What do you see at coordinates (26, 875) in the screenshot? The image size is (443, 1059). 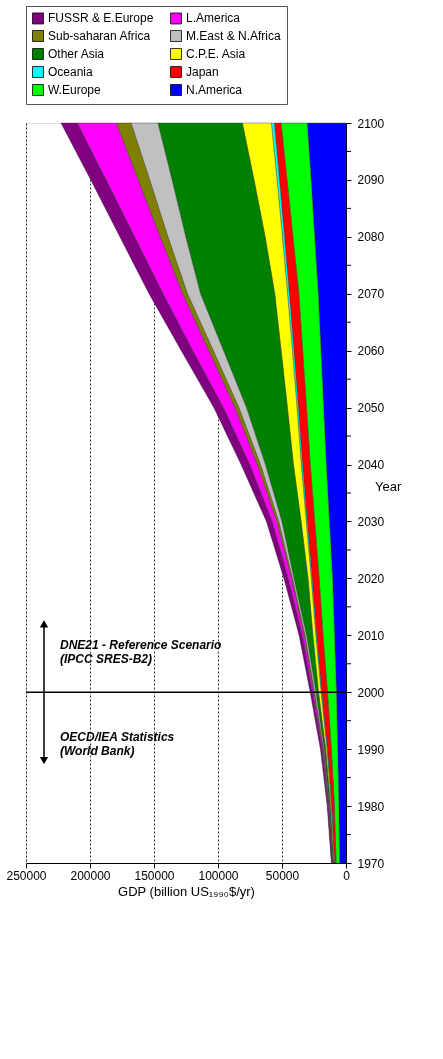 I see `x-tick-label: 250000` at bounding box center [26, 875].